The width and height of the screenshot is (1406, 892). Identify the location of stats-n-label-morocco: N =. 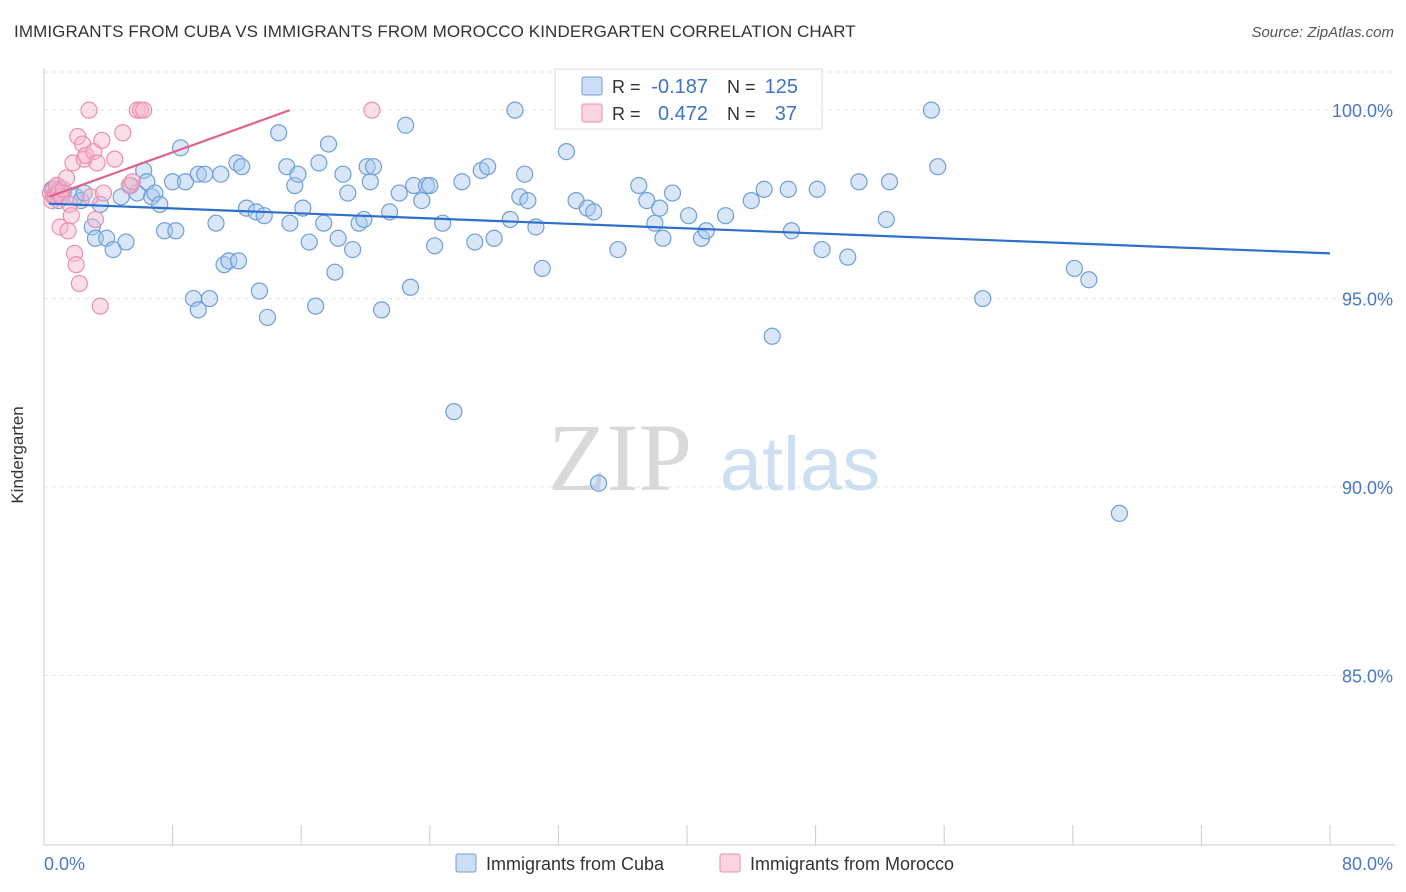
(741, 114).